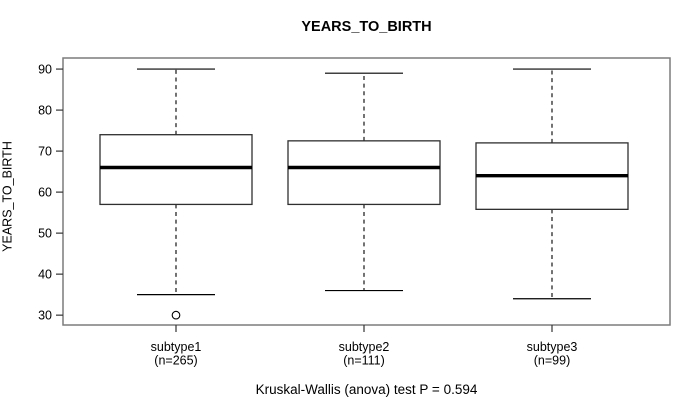 The image size is (700, 400). I want to click on group-label: subtype2, so click(364, 347).